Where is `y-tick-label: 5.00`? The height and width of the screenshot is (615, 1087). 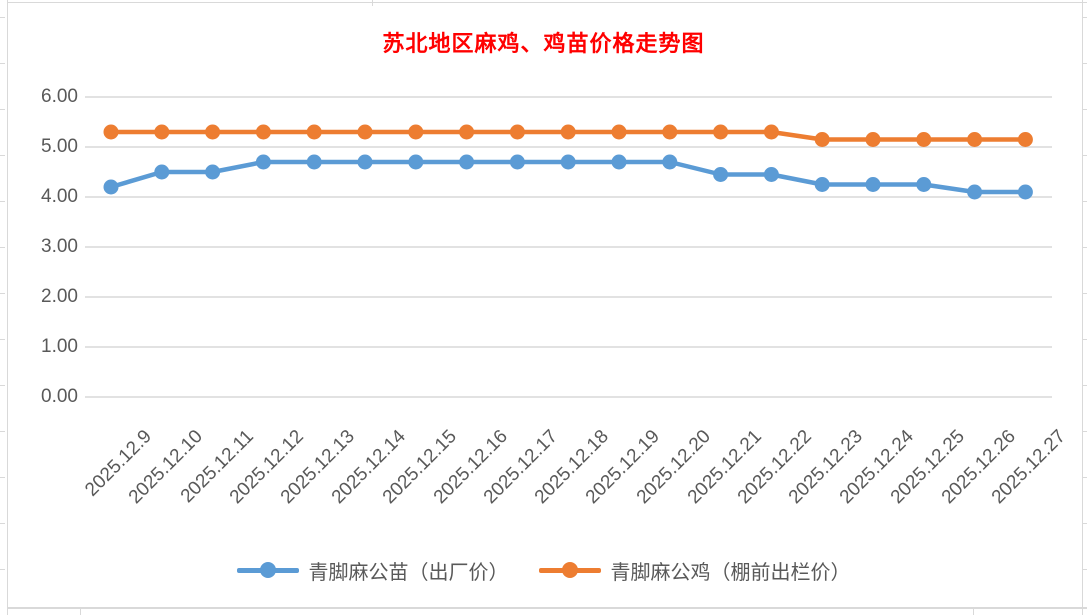
y-tick-label: 5.00 is located at coordinates (59, 146).